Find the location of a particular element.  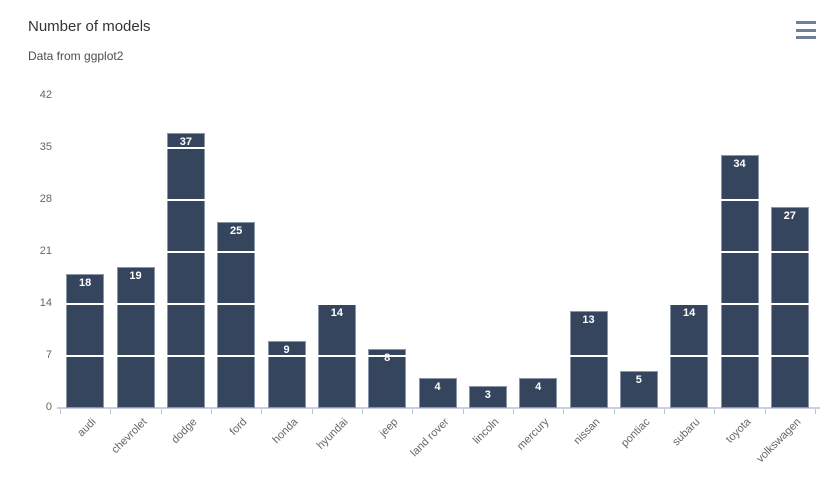

bar-chevrolet is located at coordinates (135, 337).